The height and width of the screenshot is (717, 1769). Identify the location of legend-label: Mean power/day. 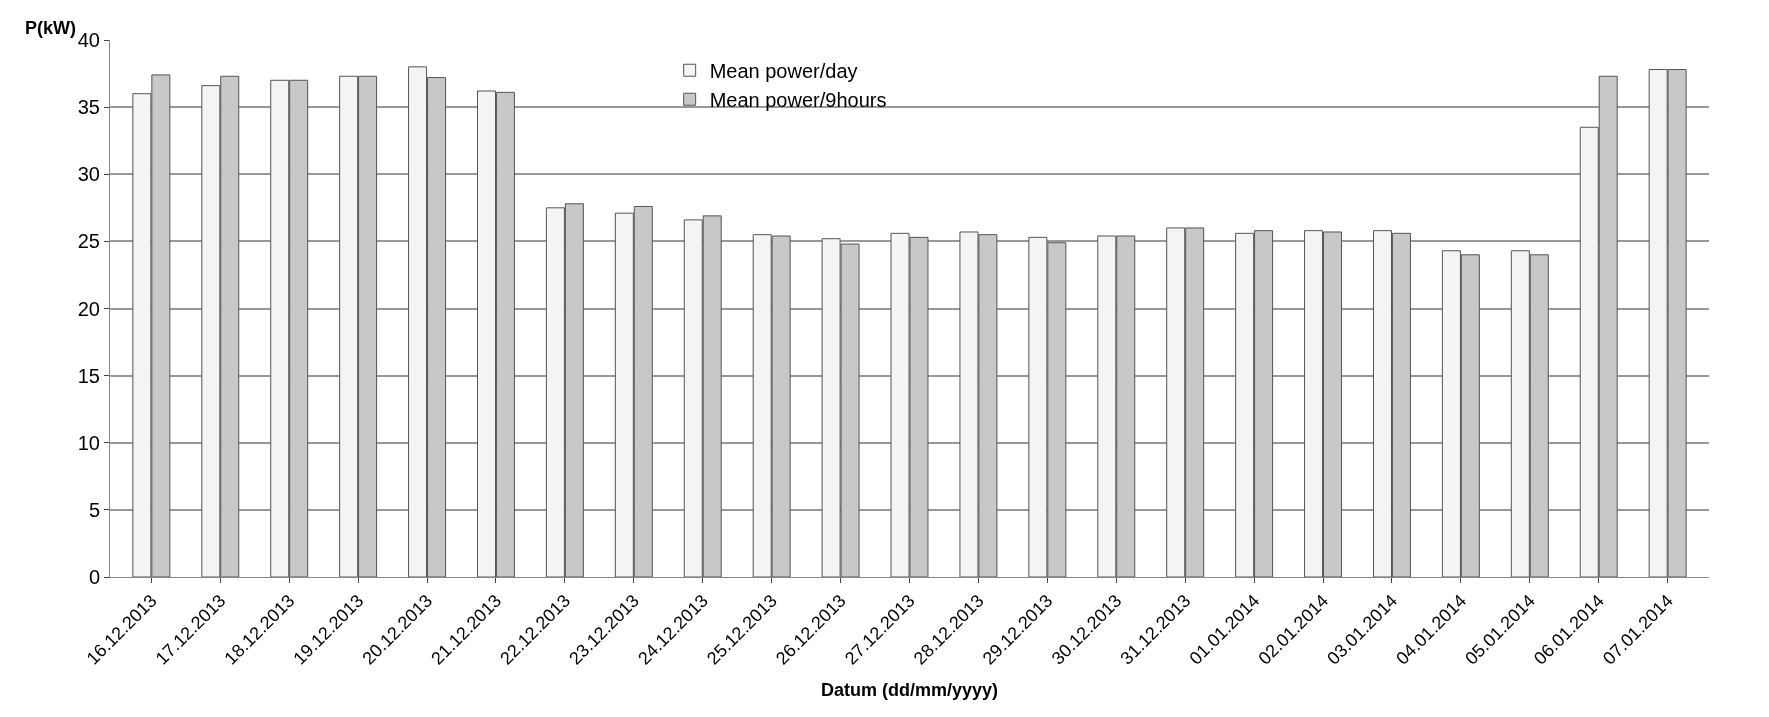
(783, 71).